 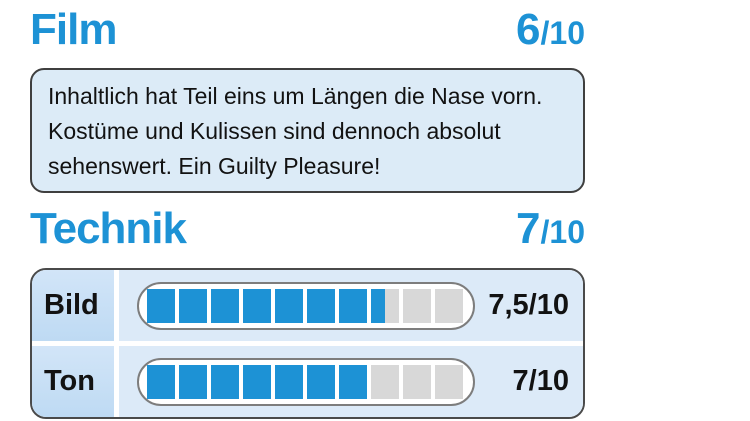 I want to click on film-header: Film 6/10, so click(x=307, y=30).